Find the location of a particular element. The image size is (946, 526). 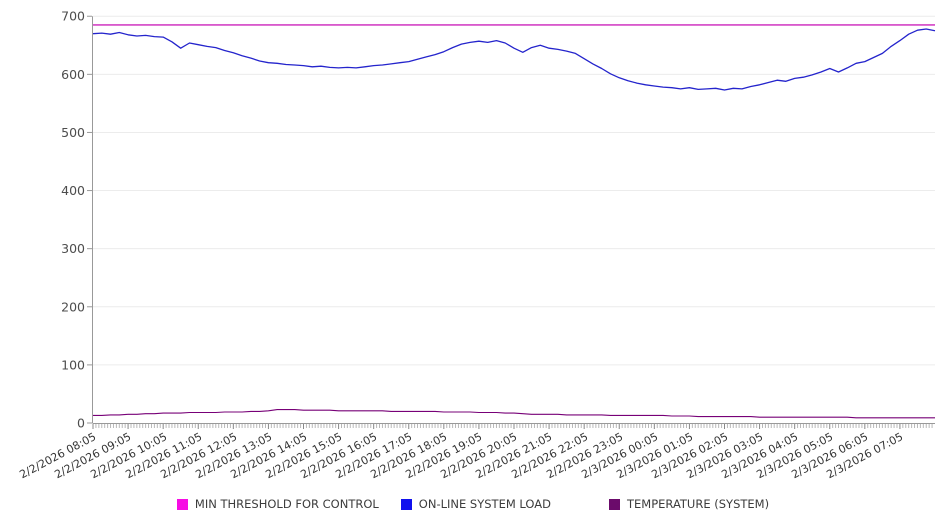

y-axis-label-0: 0 is located at coordinates (81, 423).